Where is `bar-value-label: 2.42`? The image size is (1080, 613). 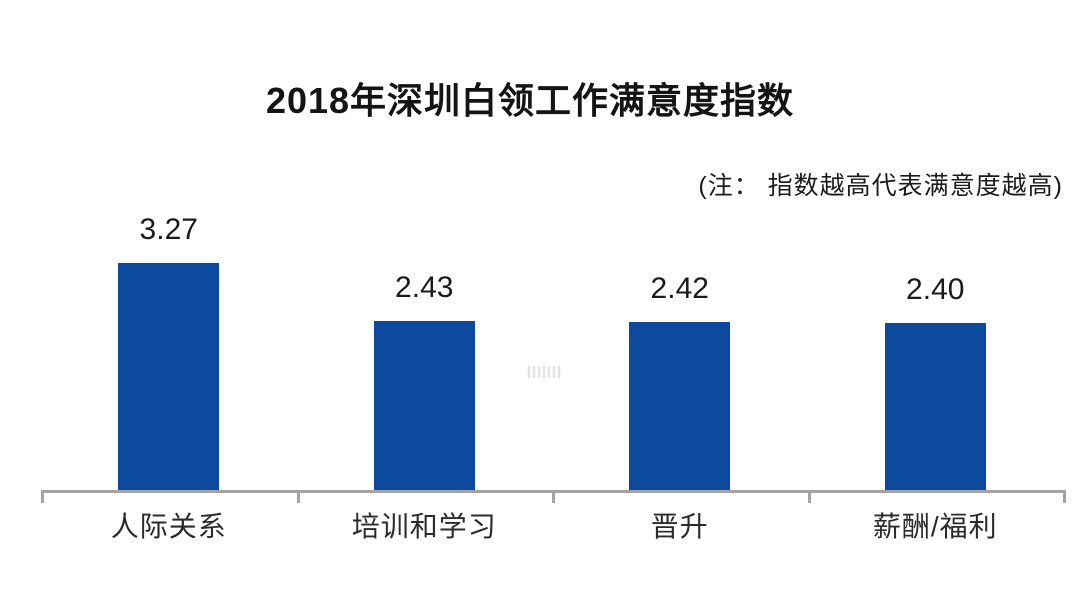 bar-value-label: 2.42 is located at coordinates (679, 288).